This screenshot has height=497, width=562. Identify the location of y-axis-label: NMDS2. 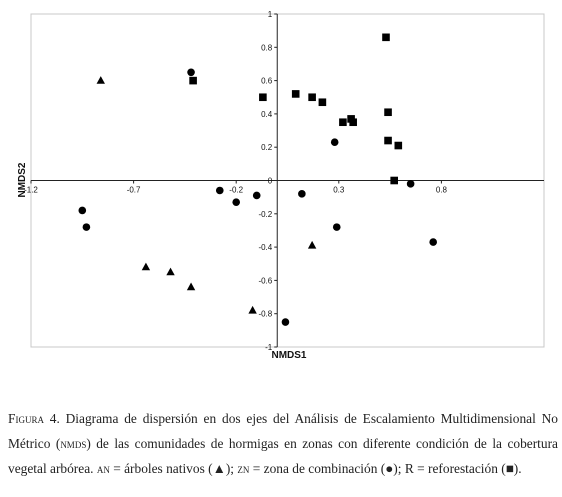
(22, 179).